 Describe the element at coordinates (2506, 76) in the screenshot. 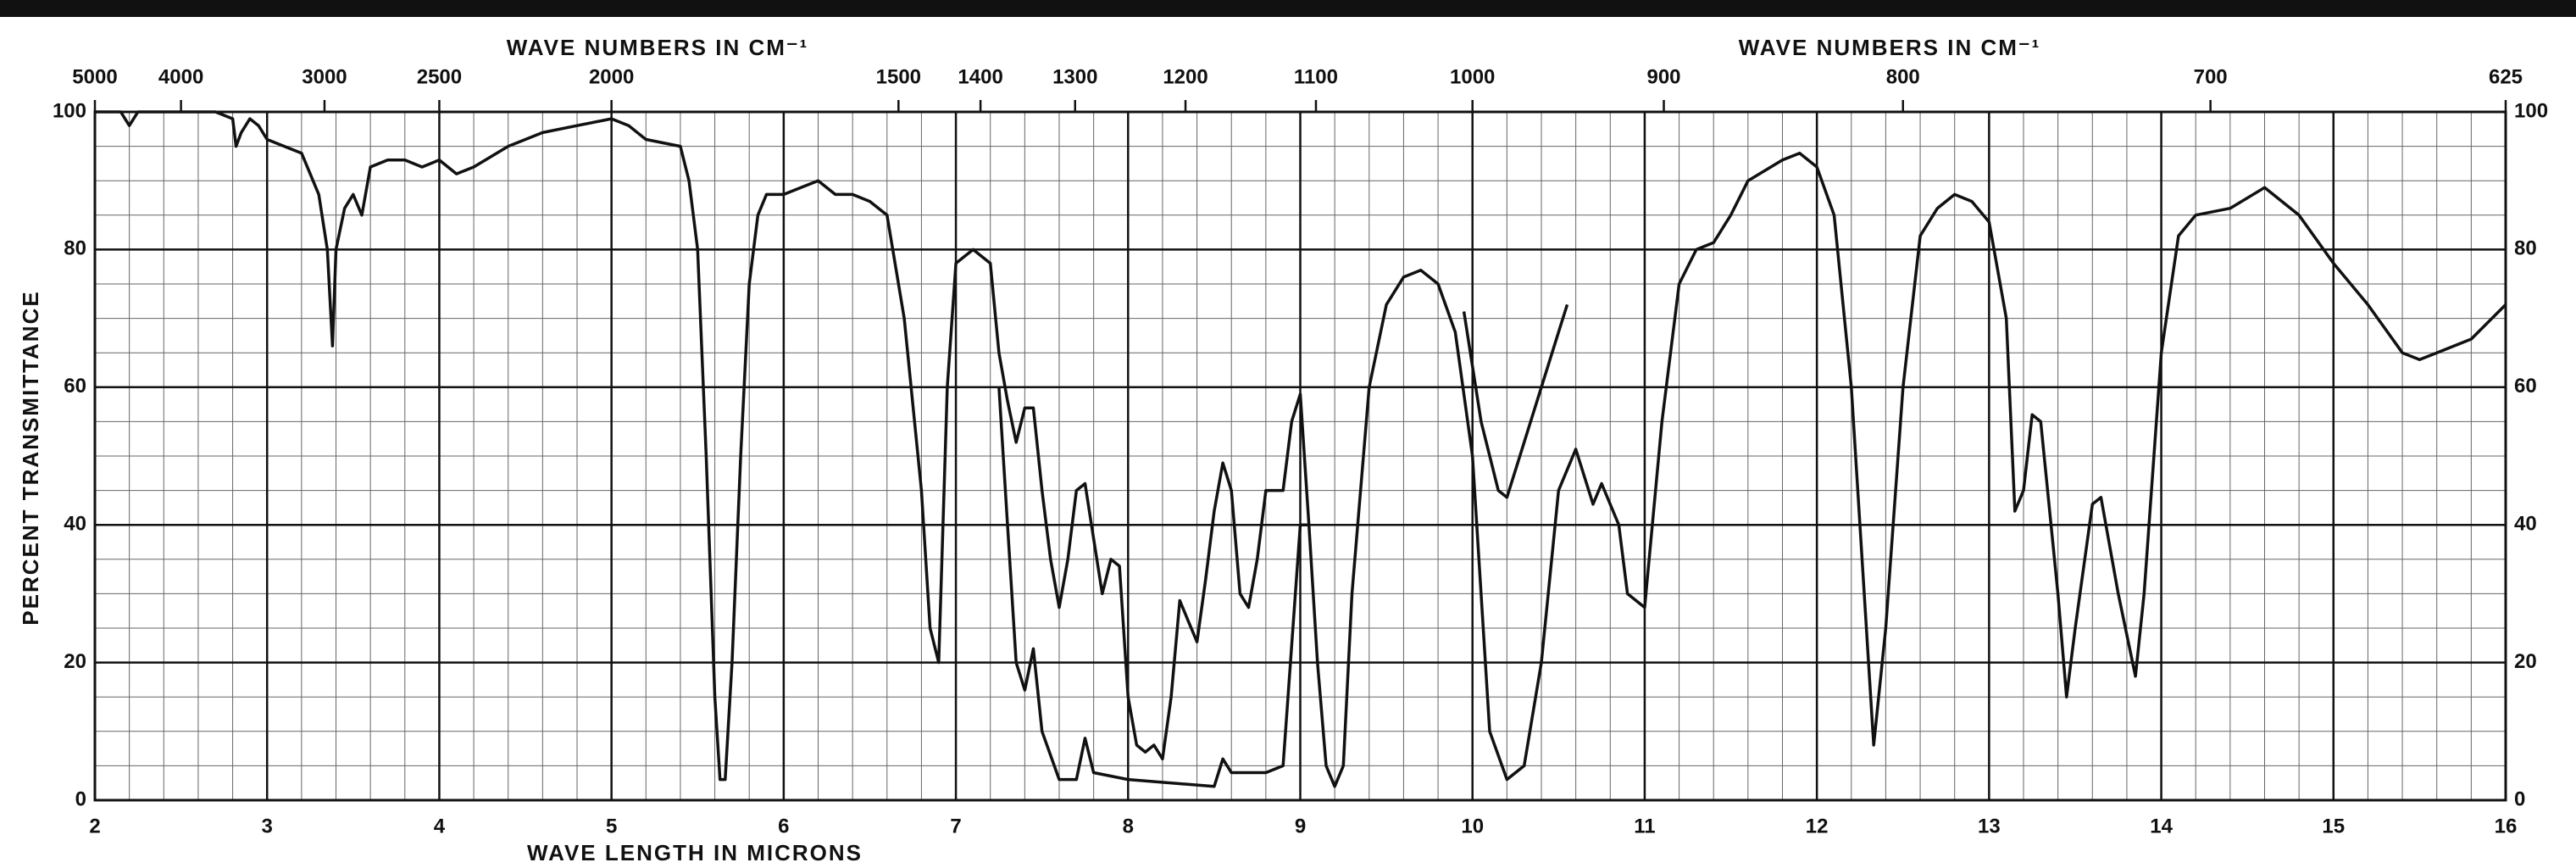

I see `x2-tick-label: 625` at that location.